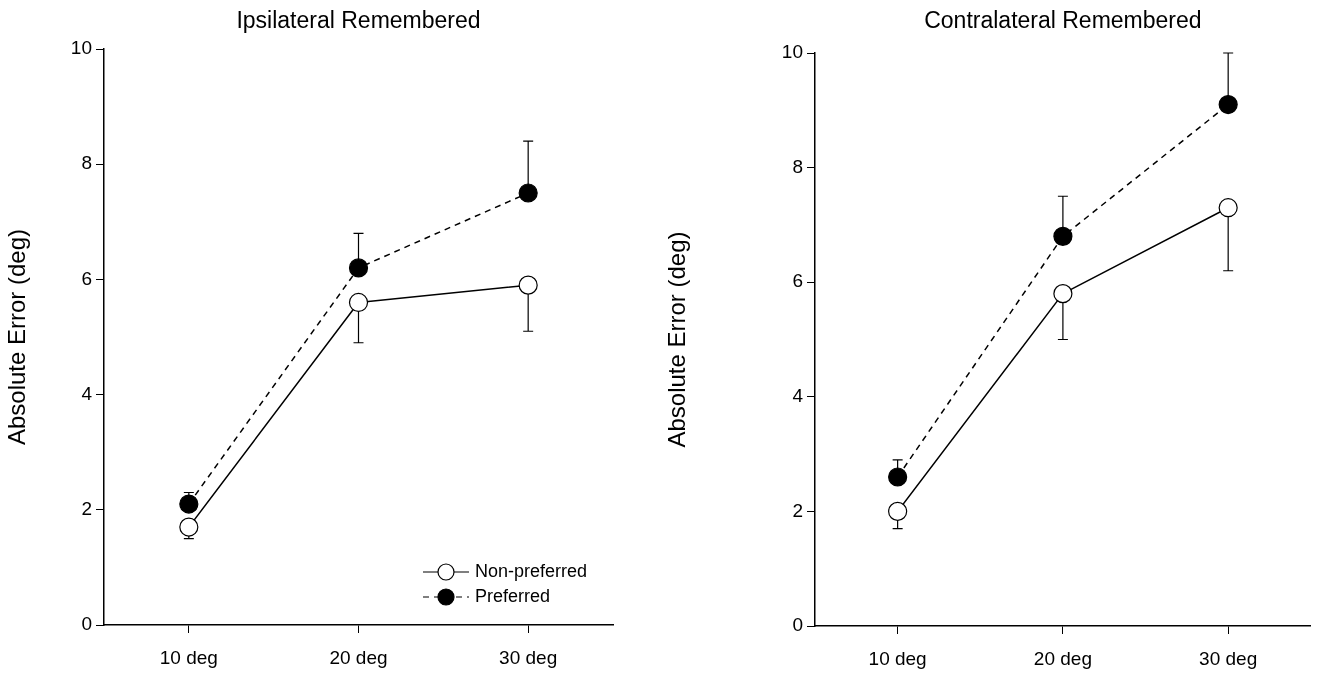 The image size is (1321, 682). Describe the element at coordinates (358, 20) in the screenshot. I see `chart-title: Ipsilateral Remembered` at that location.